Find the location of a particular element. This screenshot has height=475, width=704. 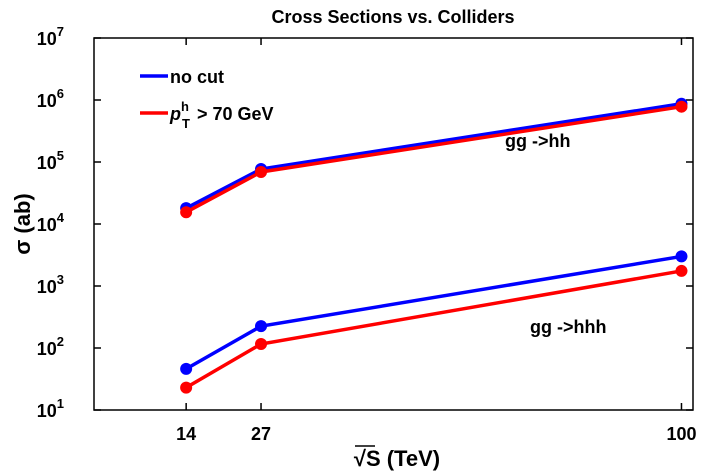

y-tick-label: 10⁴ is located at coordinates (51, 222).